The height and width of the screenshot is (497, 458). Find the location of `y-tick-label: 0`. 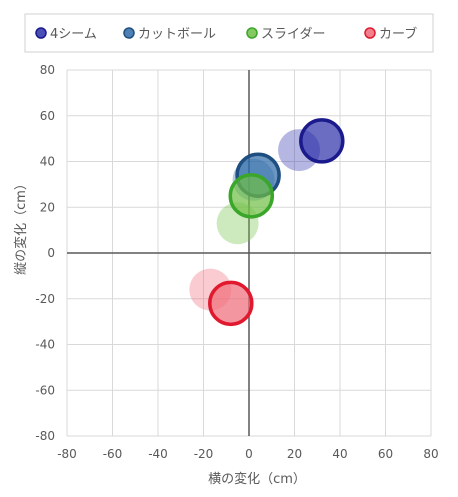

y-tick-label: 0 is located at coordinates (51, 253).